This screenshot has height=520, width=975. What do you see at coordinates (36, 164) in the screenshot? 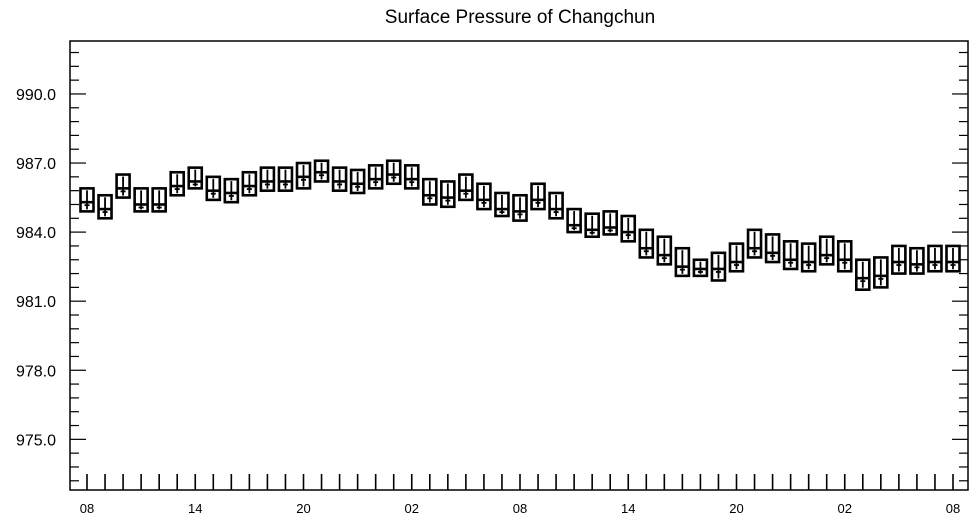
I see `y-tick-label: 987.0` at bounding box center [36, 164].